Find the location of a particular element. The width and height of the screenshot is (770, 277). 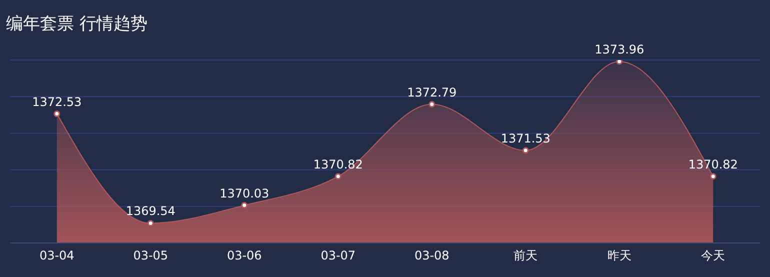

x-tick-label: 03-08 is located at coordinates (432, 255).